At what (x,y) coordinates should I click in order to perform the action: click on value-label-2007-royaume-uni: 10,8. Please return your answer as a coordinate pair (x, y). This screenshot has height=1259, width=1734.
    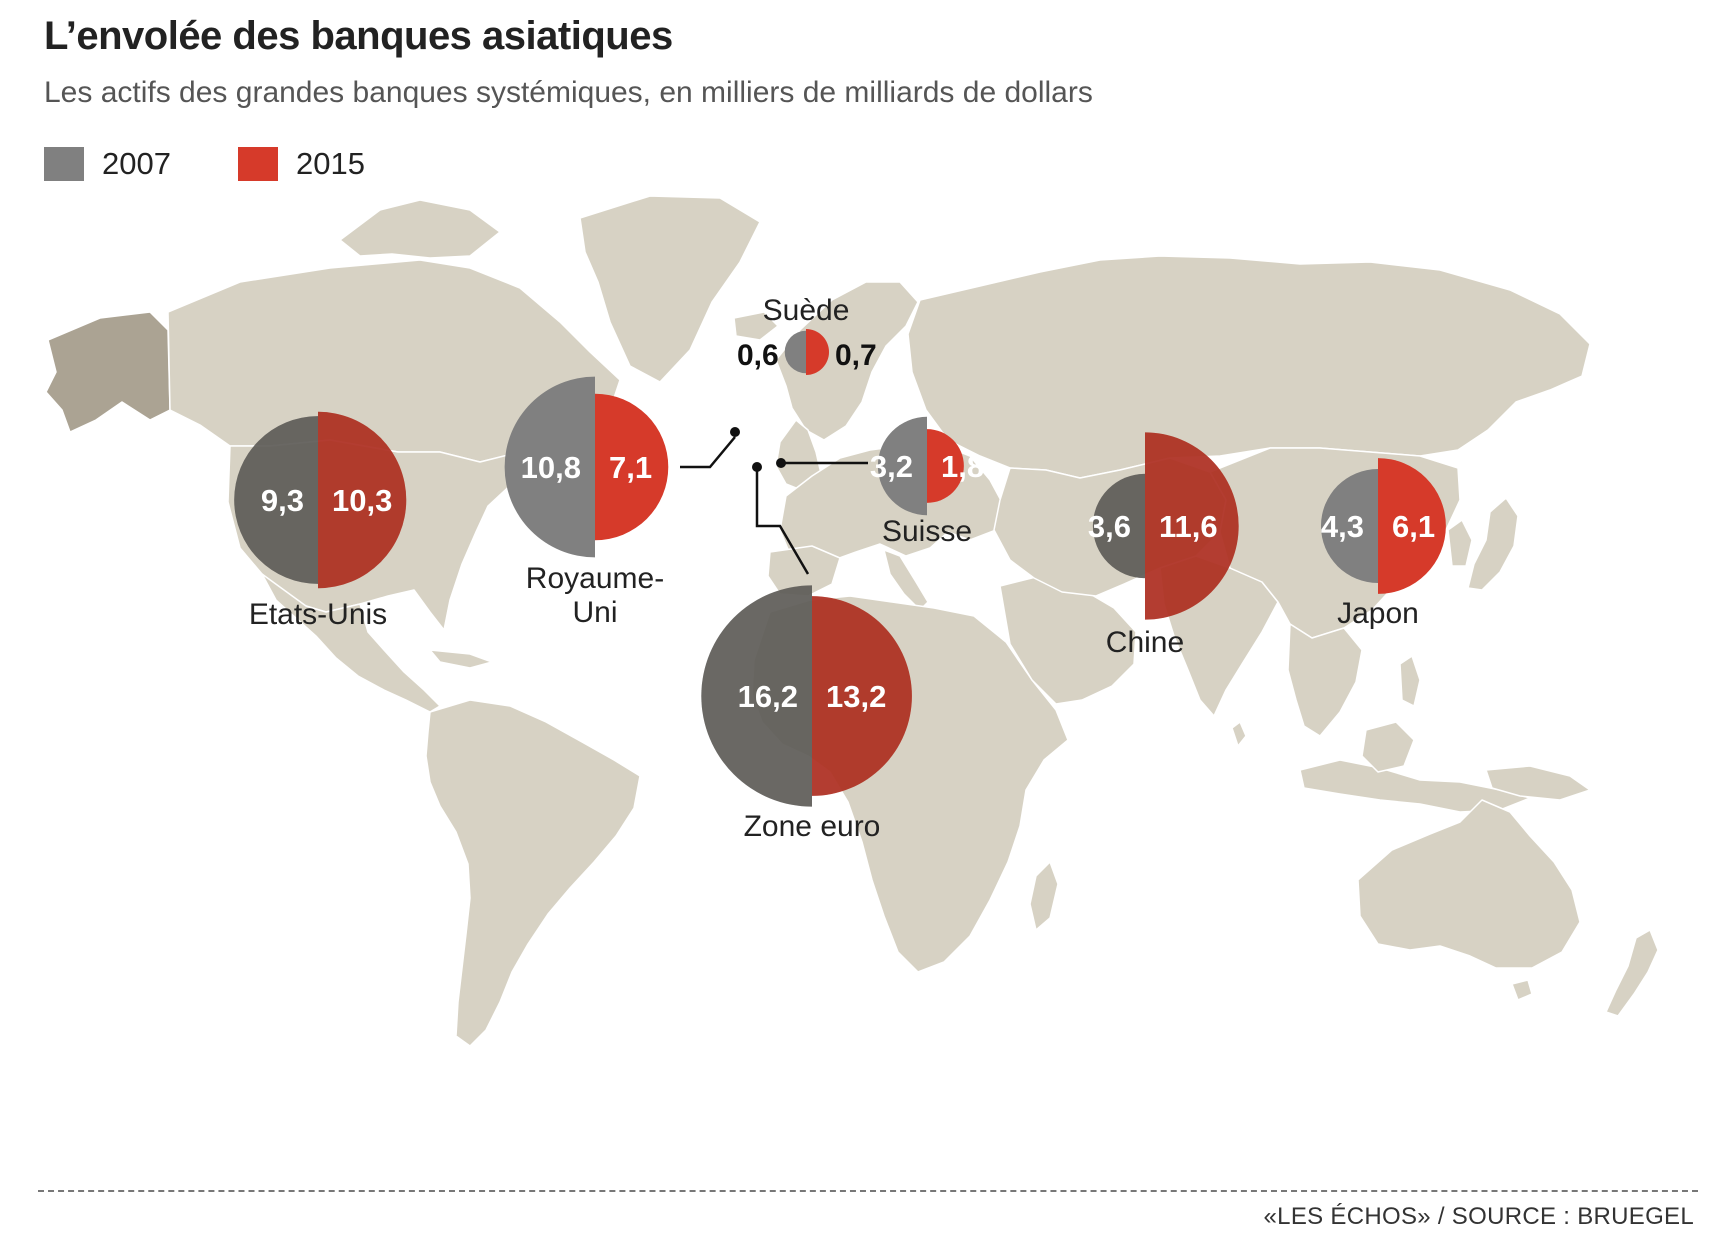
    Looking at the image, I should click on (551, 467).